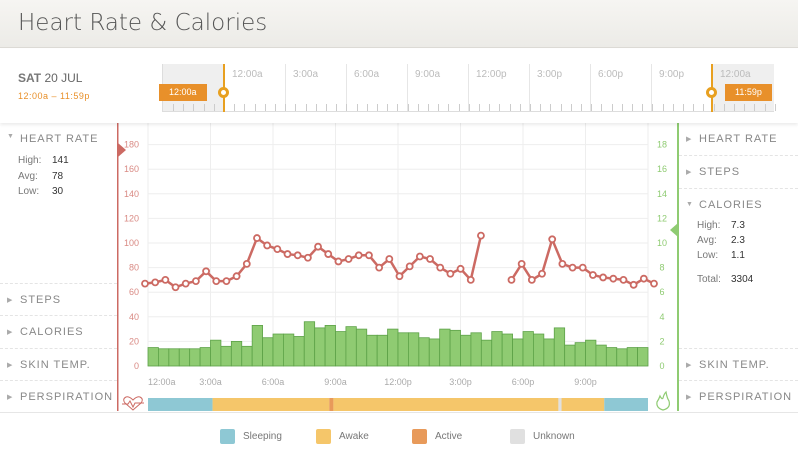  I want to click on steps-section-toggle: ▶ STEPS, so click(58, 299).